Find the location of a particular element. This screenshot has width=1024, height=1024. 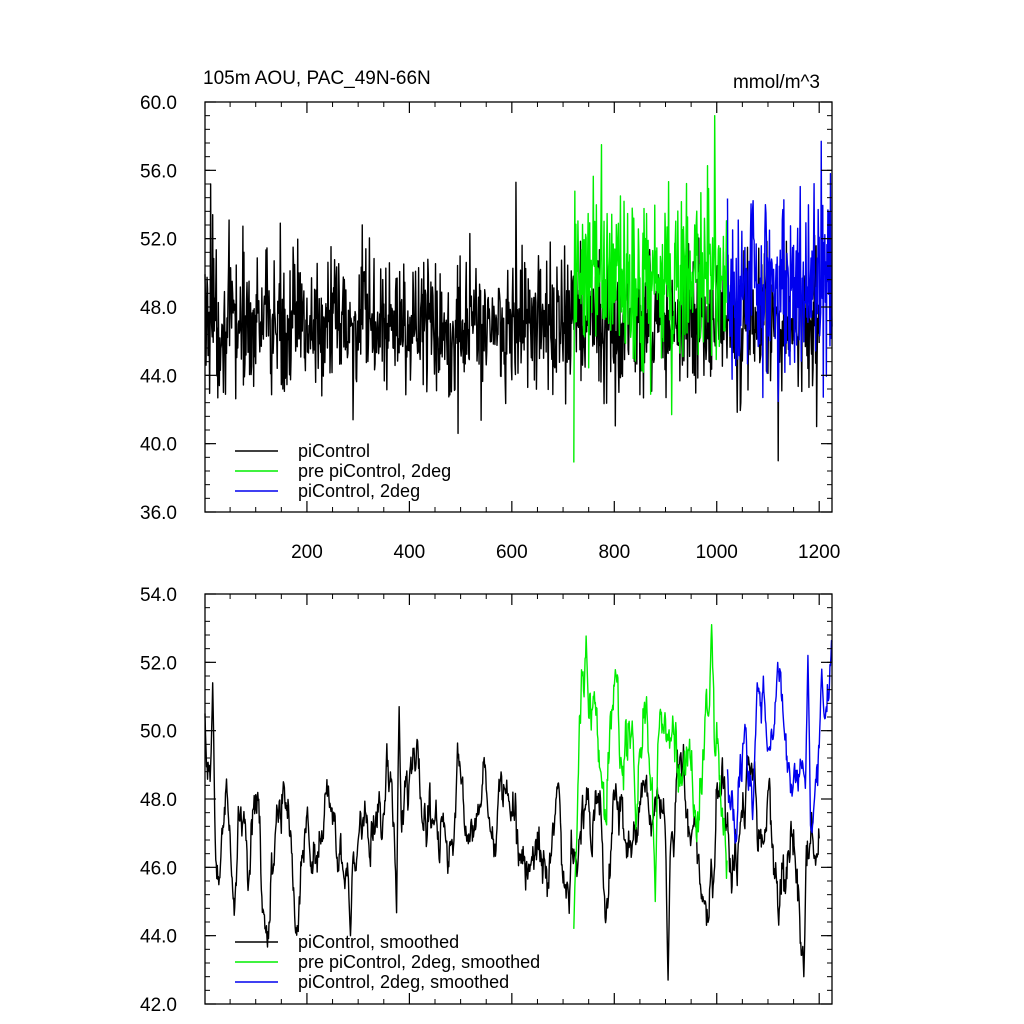

top-legend-label-1: pre piControl, 2deg is located at coordinates (374, 471).